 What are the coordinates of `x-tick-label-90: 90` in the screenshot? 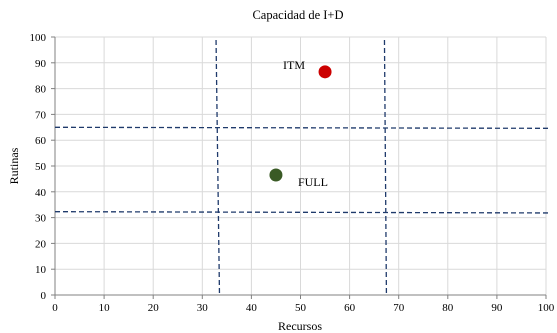 It's located at (497, 308).